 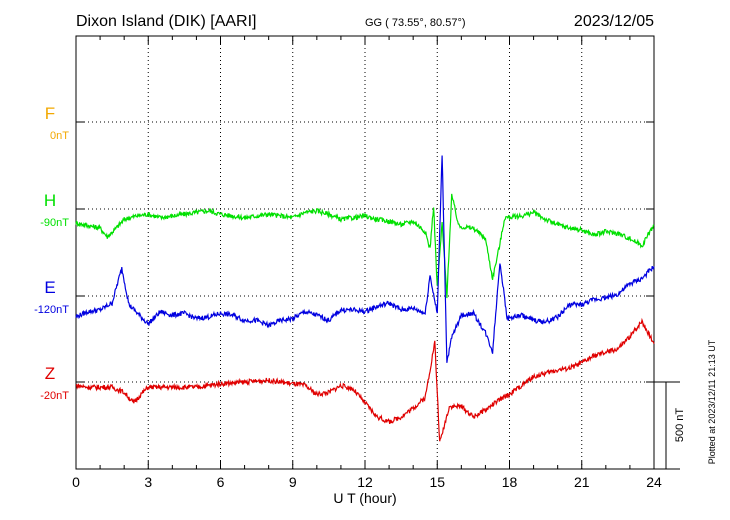 I want to click on x-tick-label: 6, so click(x=221, y=482).